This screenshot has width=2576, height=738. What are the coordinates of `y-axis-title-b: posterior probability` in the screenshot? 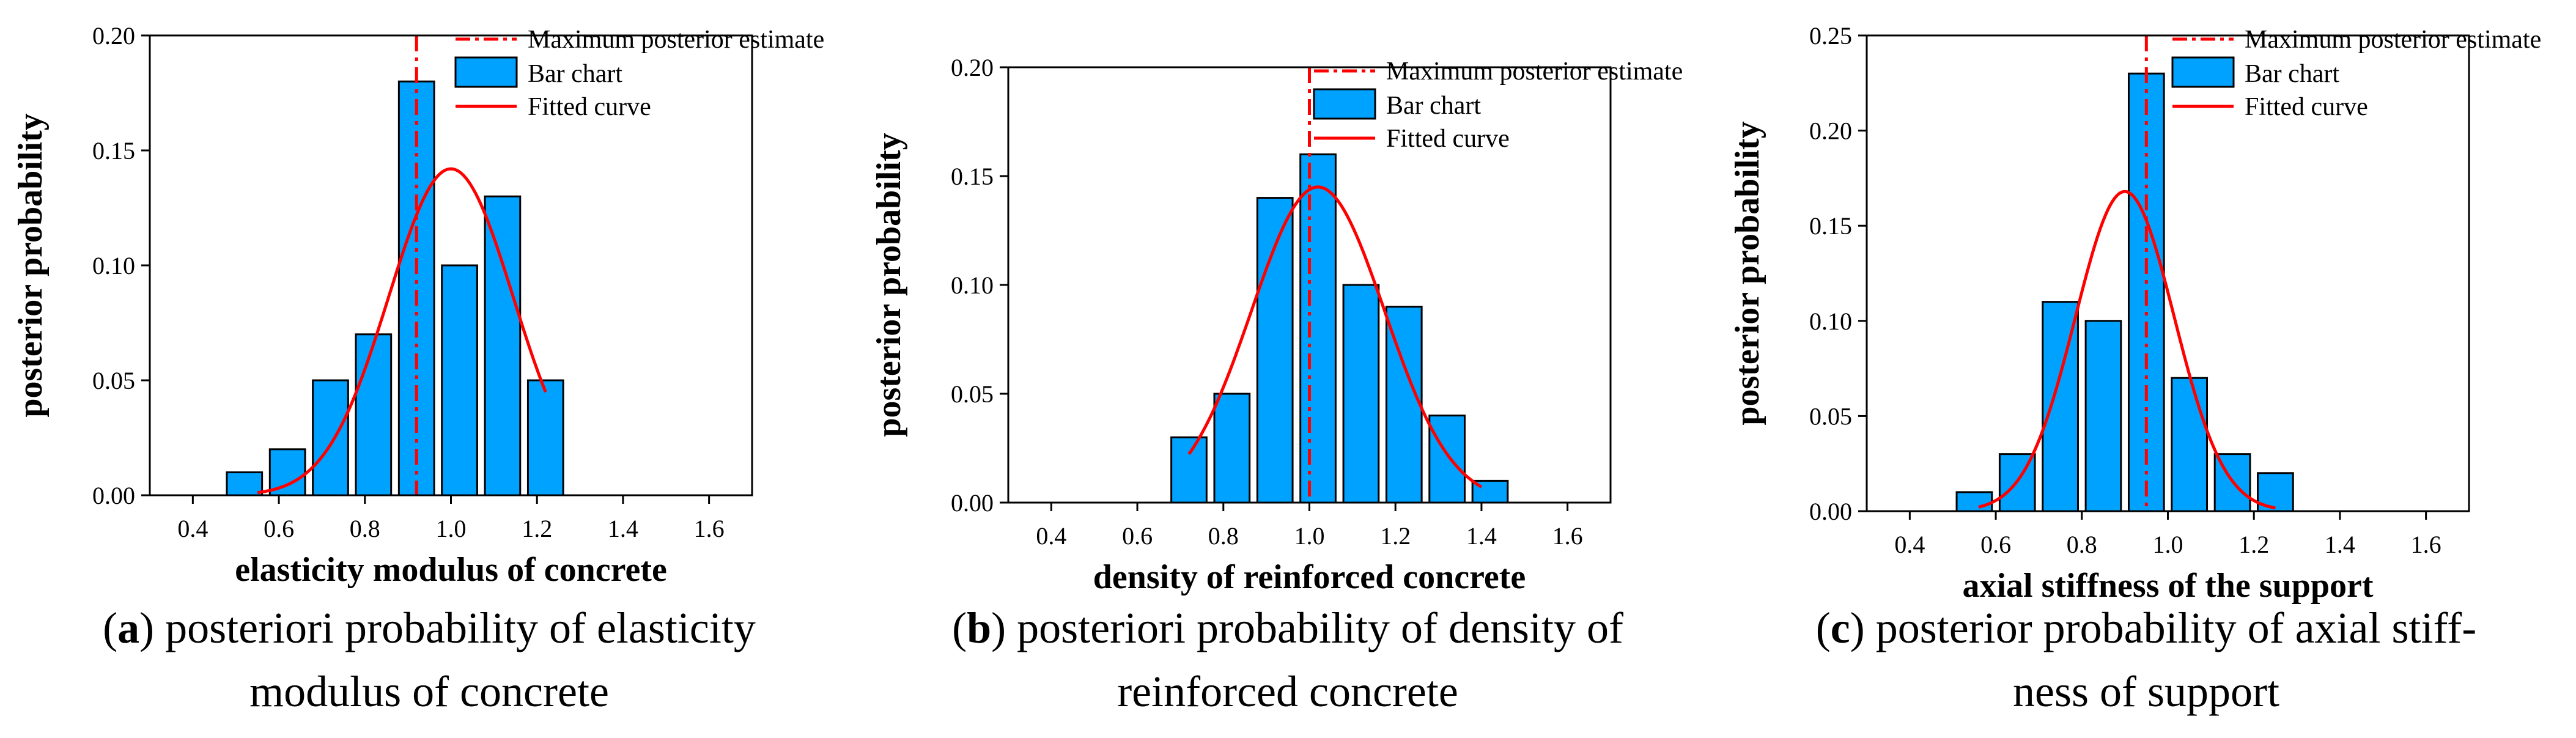 It's located at (889, 285).